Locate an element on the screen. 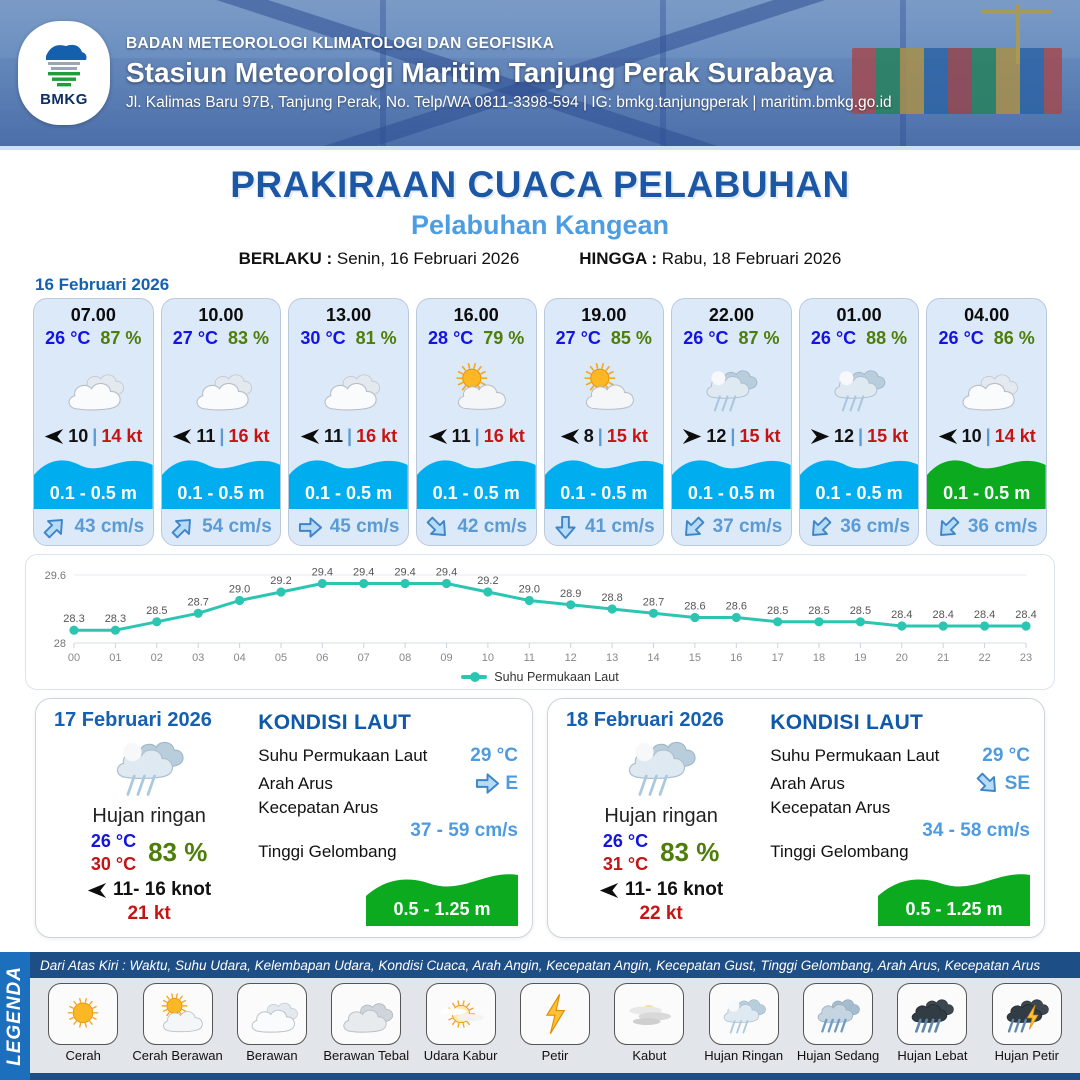 This screenshot has height=1080, width=1080. svg-text: 28.5 is located at coordinates (777, 611).